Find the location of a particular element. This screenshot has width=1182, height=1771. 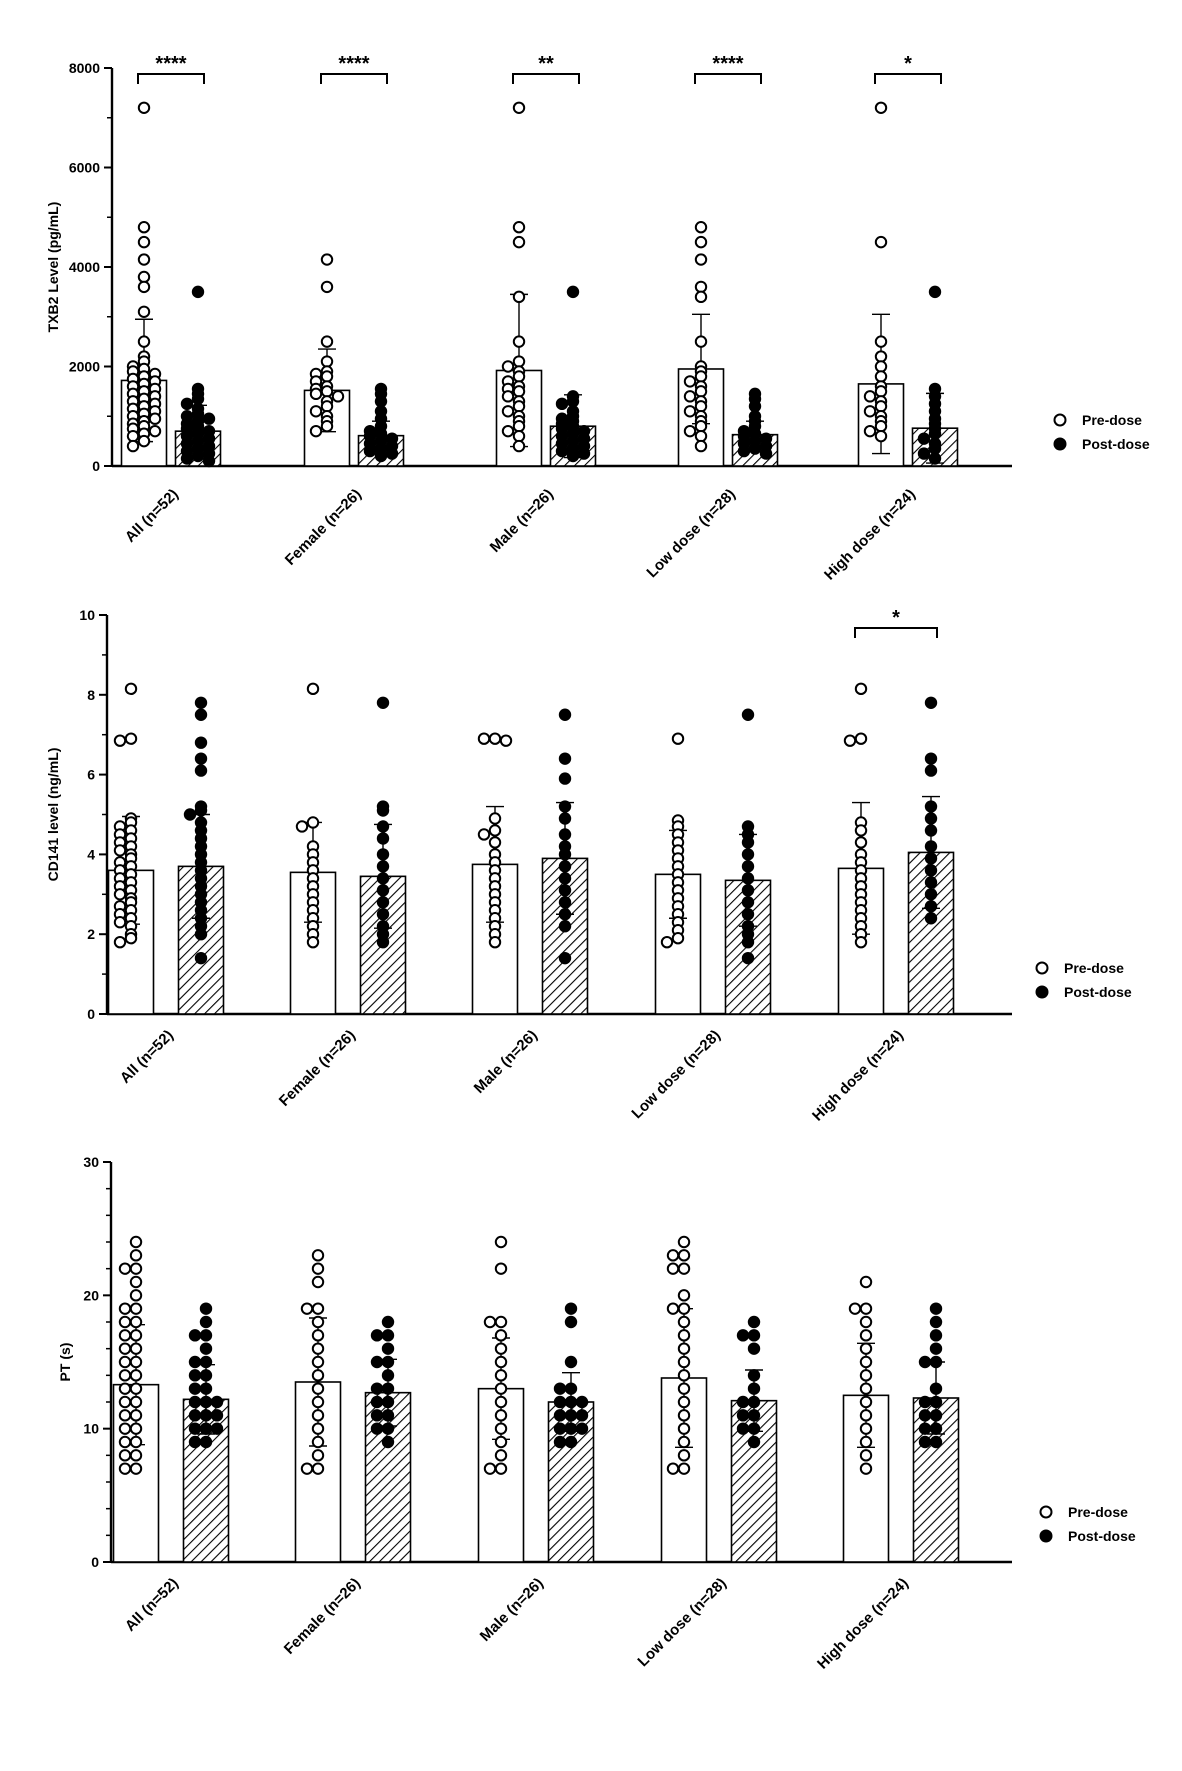

legend-label: Pre-dose is located at coordinates (1098, 1512).